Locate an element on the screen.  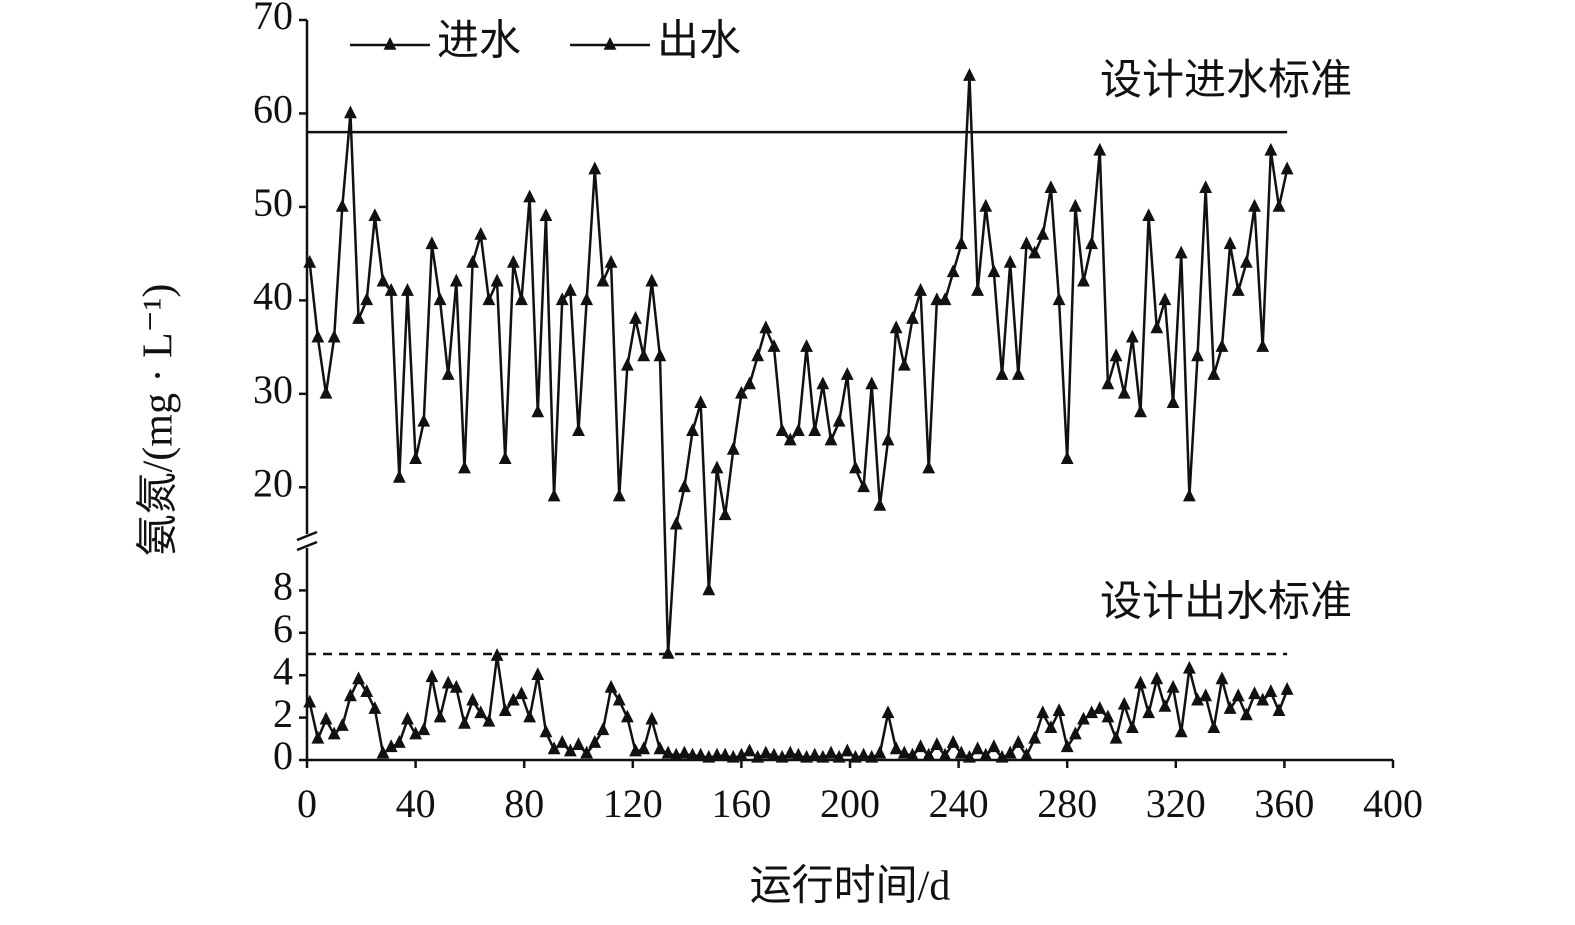
x-tick-label: 0 is located at coordinates (307, 803).